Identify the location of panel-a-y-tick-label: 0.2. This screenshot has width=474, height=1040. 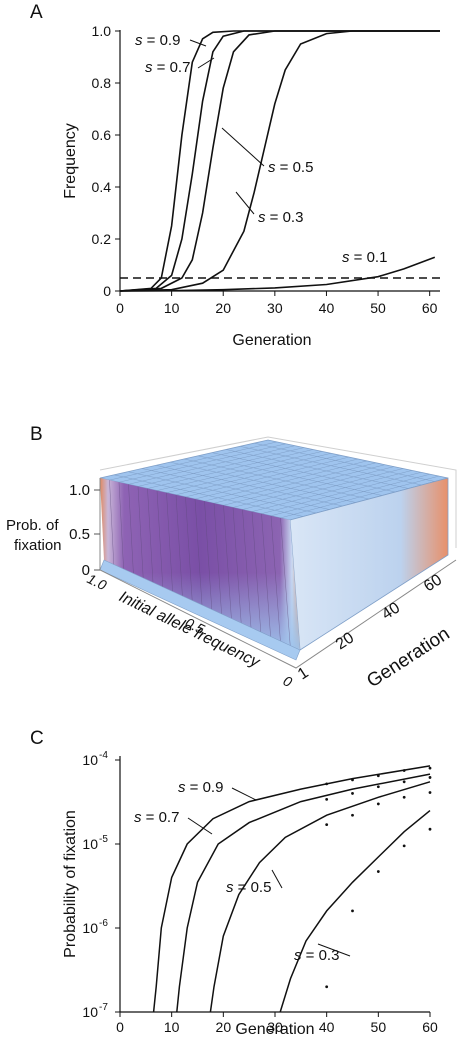
(102, 239).